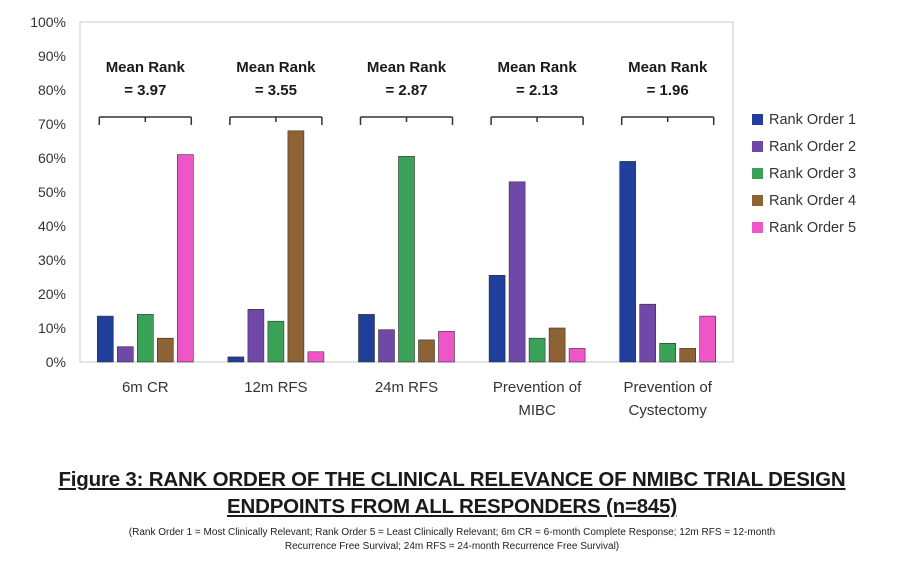 This screenshot has height=579, width=904. What do you see at coordinates (52, 124) in the screenshot?
I see `y-tick-label: 70%` at bounding box center [52, 124].